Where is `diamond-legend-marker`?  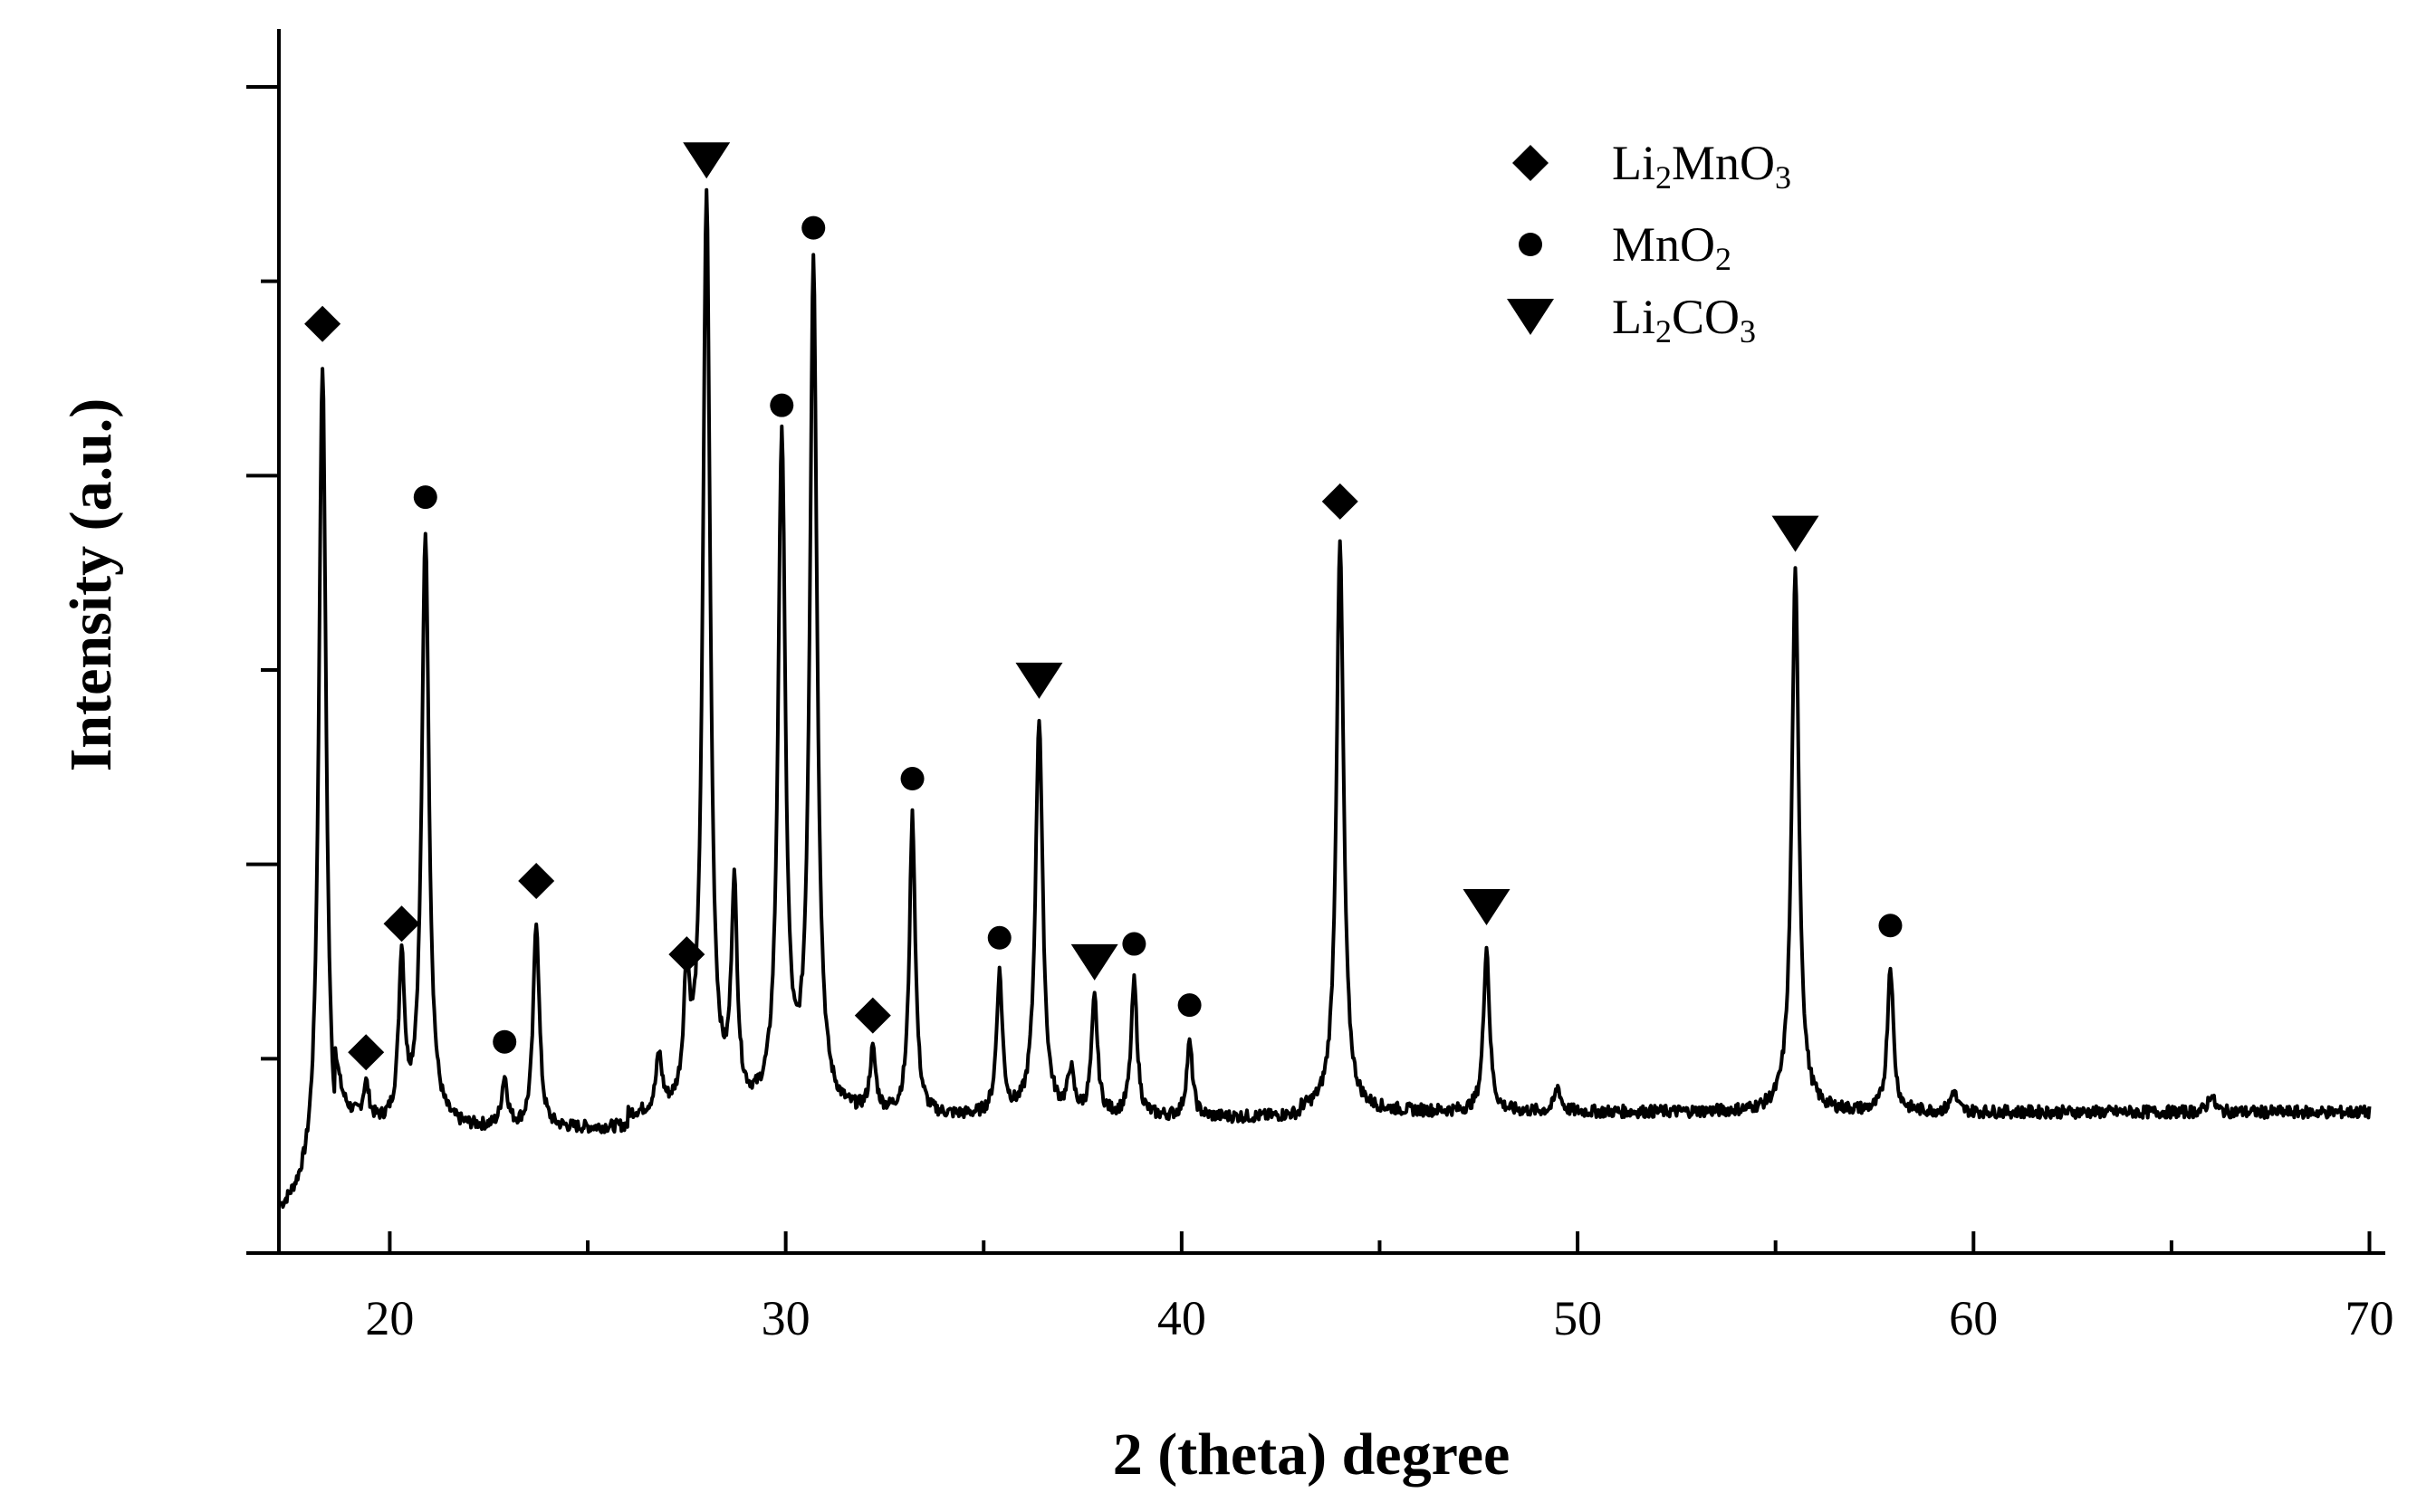
diamond-legend-marker is located at coordinates (1530, 163).